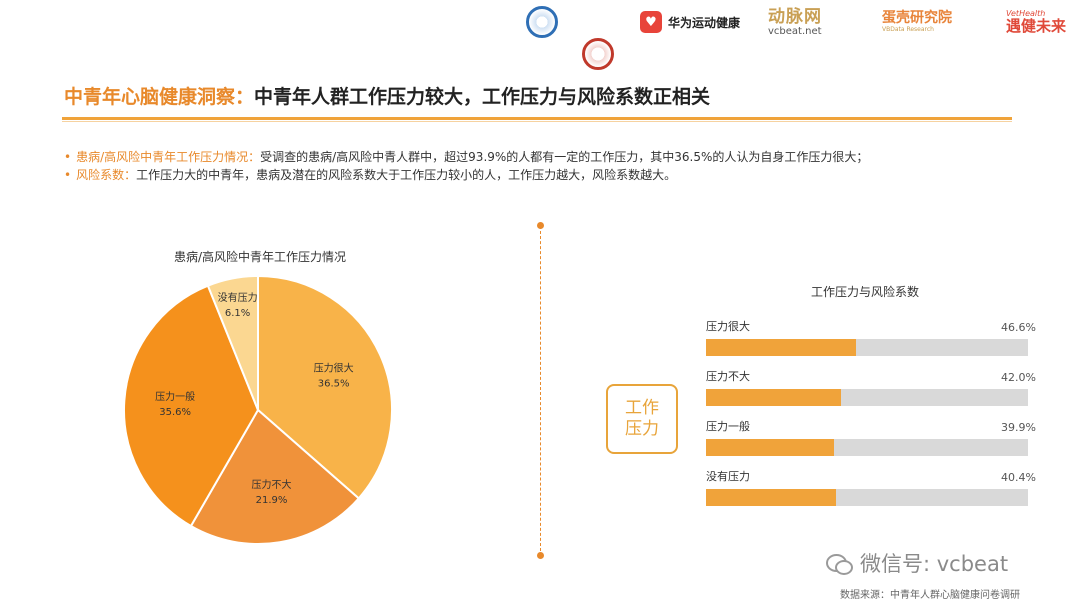  Describe the element at coordinates (237, 313) in the screenshot. I see `pie-slice-value: 6.1%` at that location.